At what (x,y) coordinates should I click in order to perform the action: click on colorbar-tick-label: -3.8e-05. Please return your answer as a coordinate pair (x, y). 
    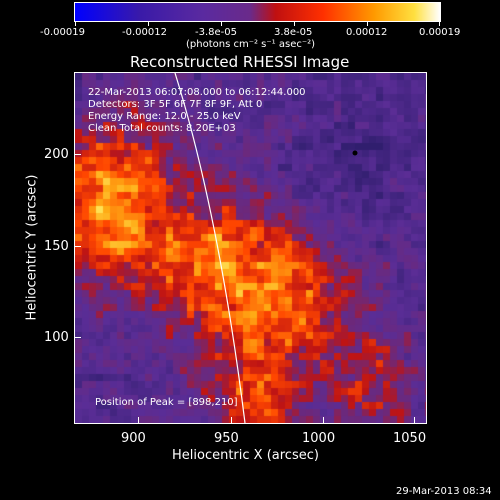
    Looking at the image, I should click on (216, 32).